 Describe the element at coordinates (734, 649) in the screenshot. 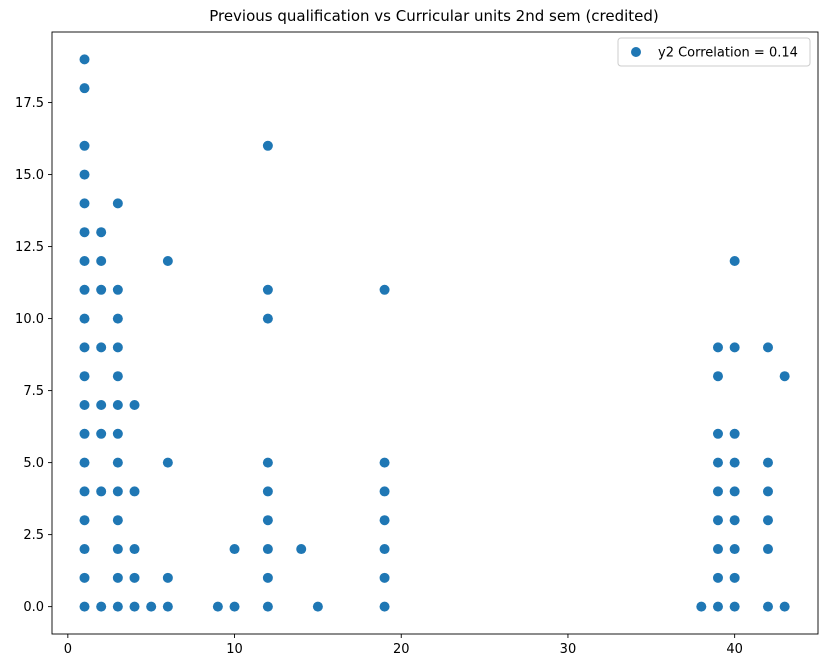

I see `x-tick-label: 40` at that location.